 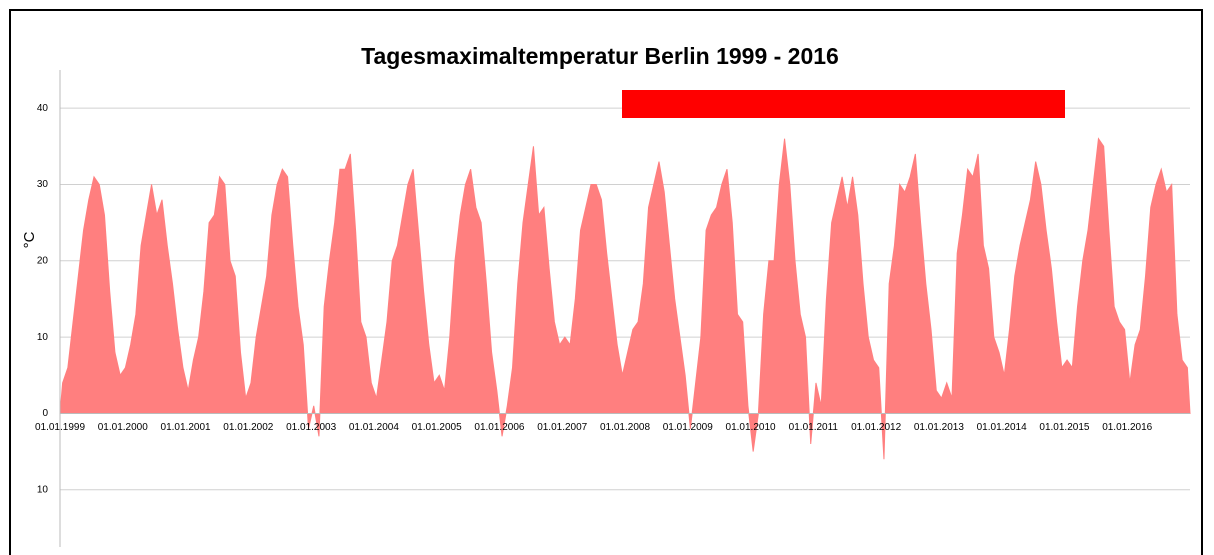 What do you see at coordinates (43, 108) in the screenshot?
I see `y-tick-label: 40` at bounding box center [43, 108].